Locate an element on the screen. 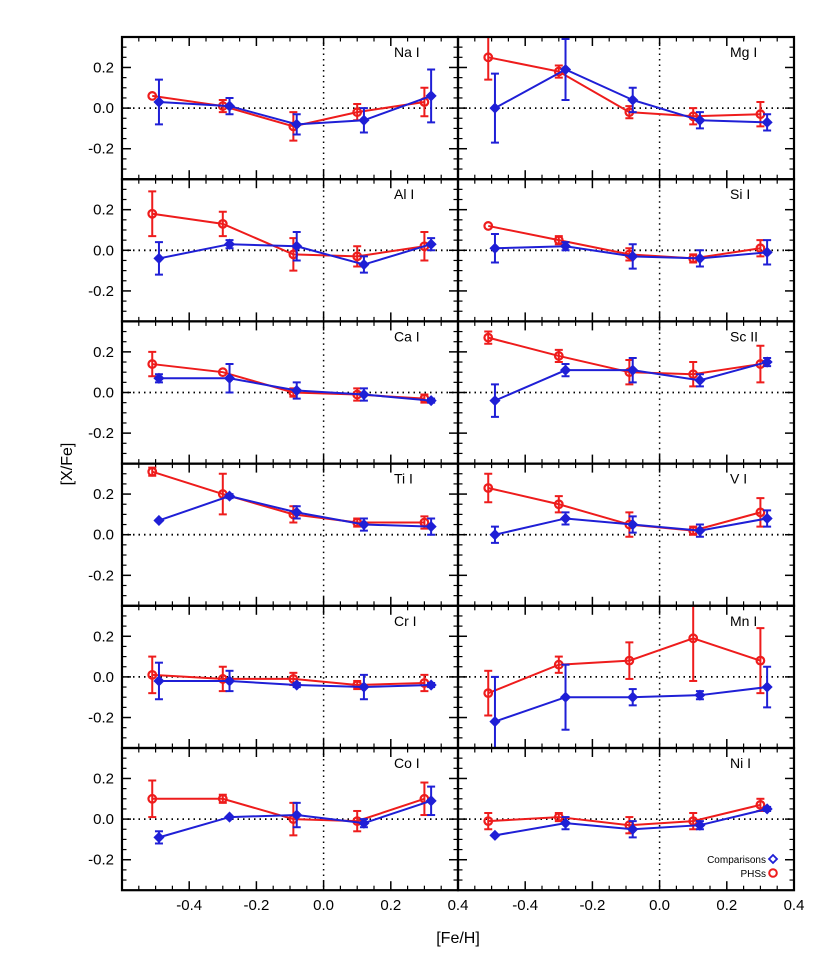 The image size is (830, 969). x-tick-label: -0.4 is located at coordinates (525, 905).